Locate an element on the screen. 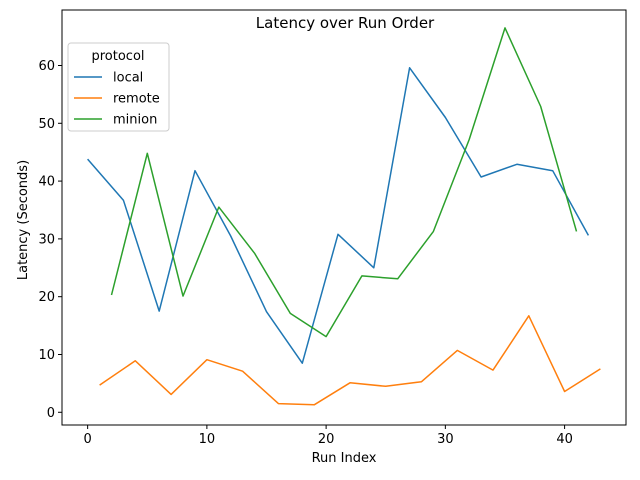 The width and height of the screenshot is (640, 480). y-tick-label: 0 is located at coordinates (51, 413).